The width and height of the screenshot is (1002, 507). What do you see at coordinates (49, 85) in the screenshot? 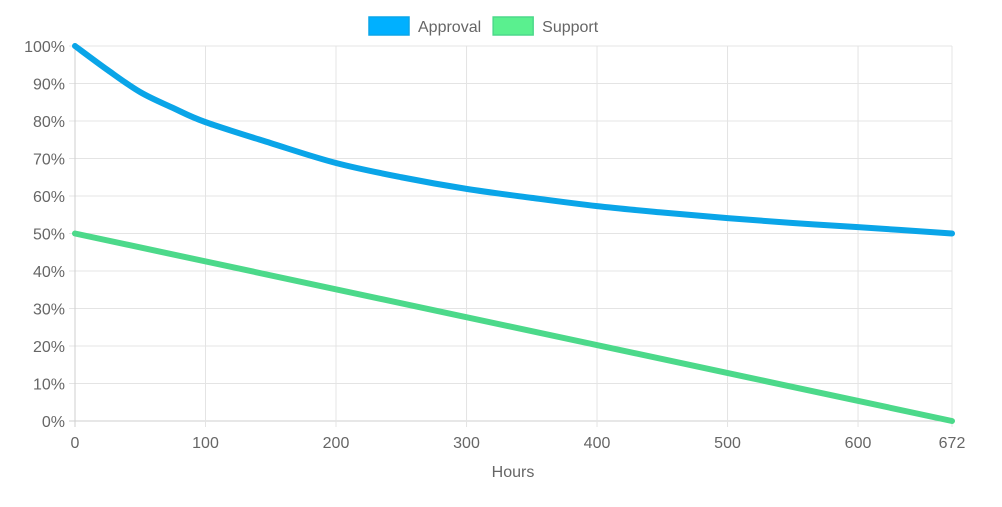
I see `y-tick-label: 90%` at bounding box center [49, 85].